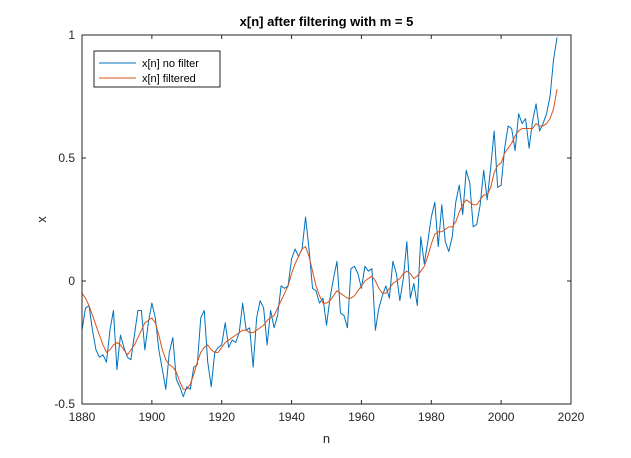 This screenshot has height=458, width=631. Describe the element at coordinates (82, 417) in the screenshot. I see `x-tick-label: 1880` at that location.